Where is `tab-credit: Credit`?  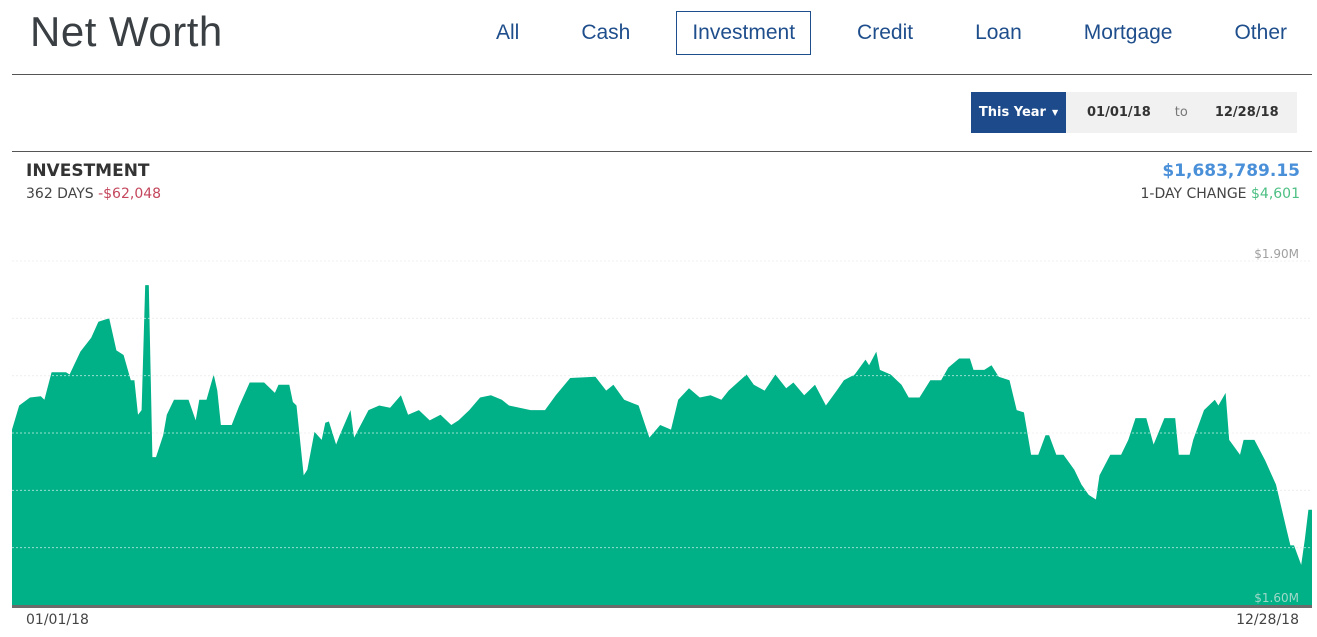
tab-credit: Credit is located at coordinates (885, 32).